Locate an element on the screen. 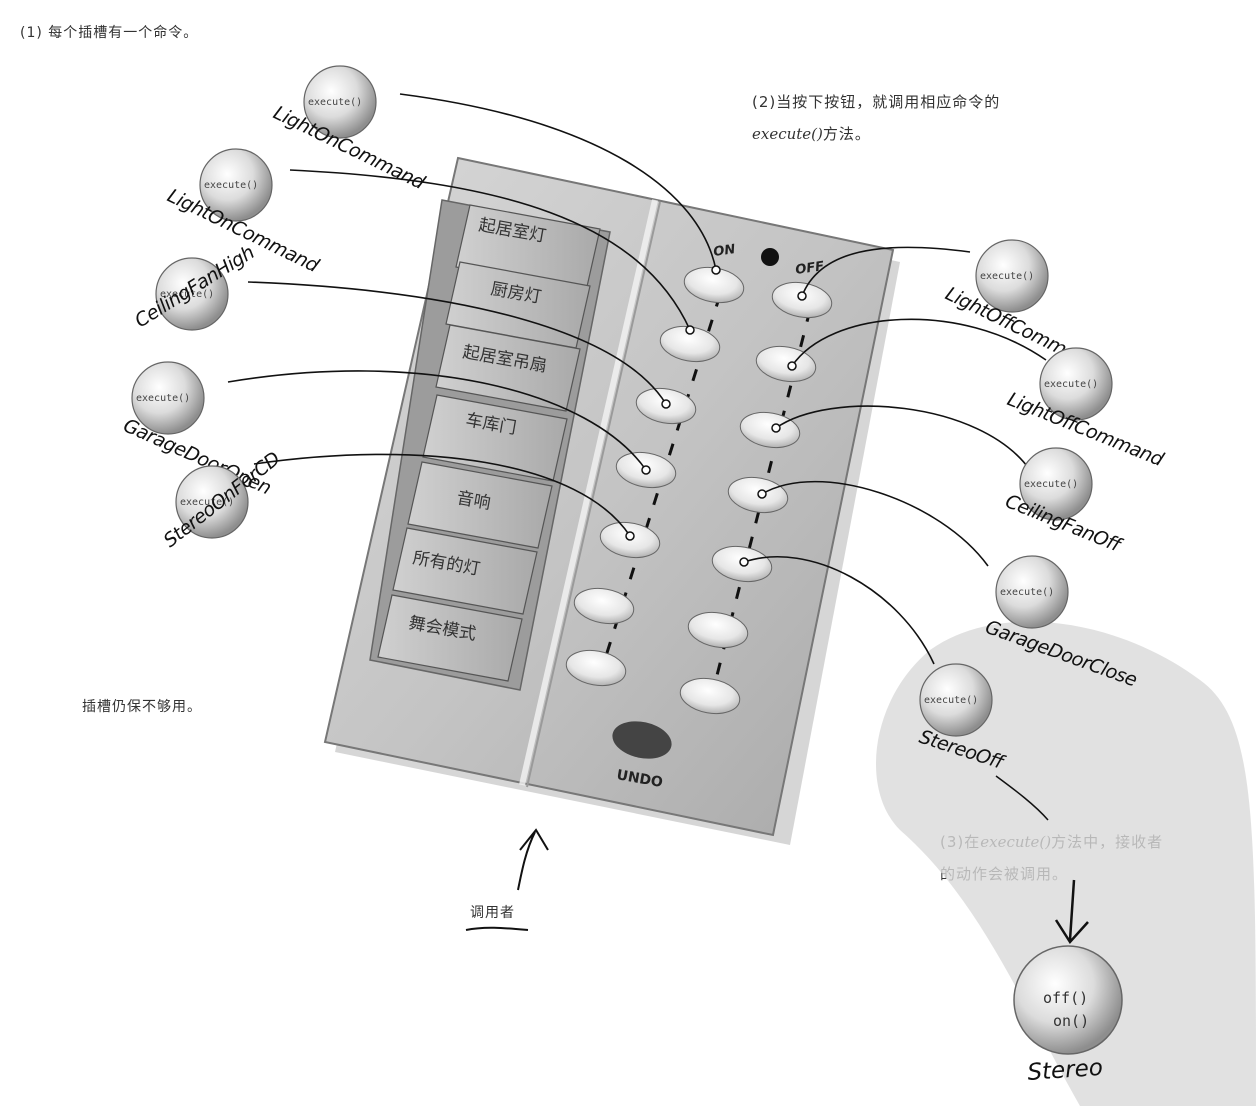 This screenshot has width=1256, height=1106. remote-groove is located at coordinates (588, 492).